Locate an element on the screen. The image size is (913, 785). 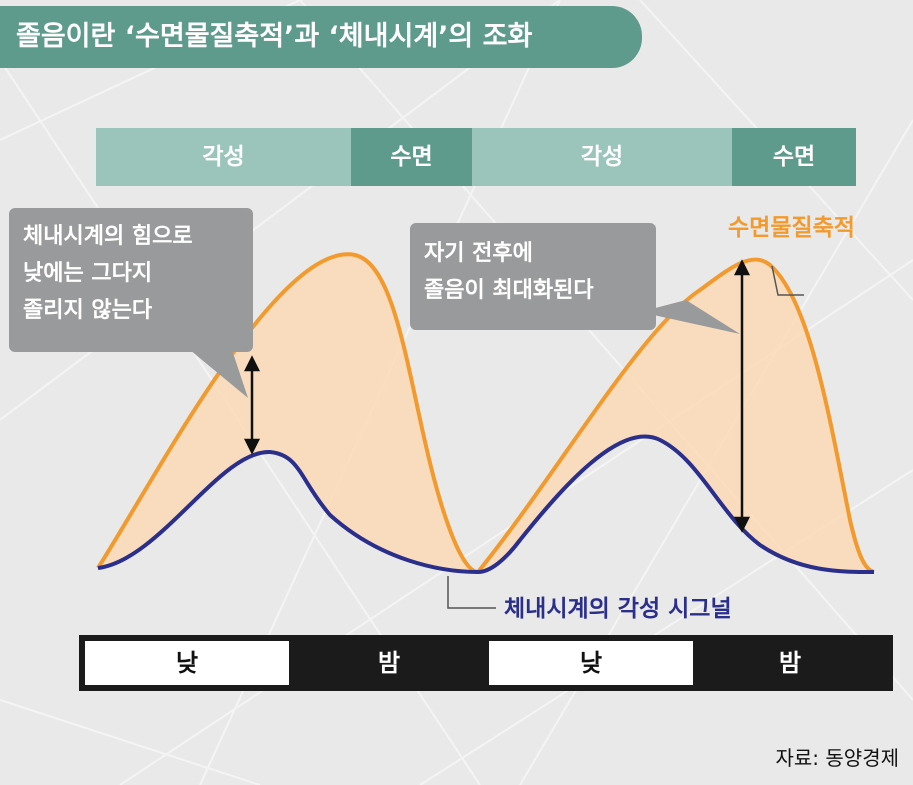
state-wake-1: 각성 is located at coordinates (223, 157).